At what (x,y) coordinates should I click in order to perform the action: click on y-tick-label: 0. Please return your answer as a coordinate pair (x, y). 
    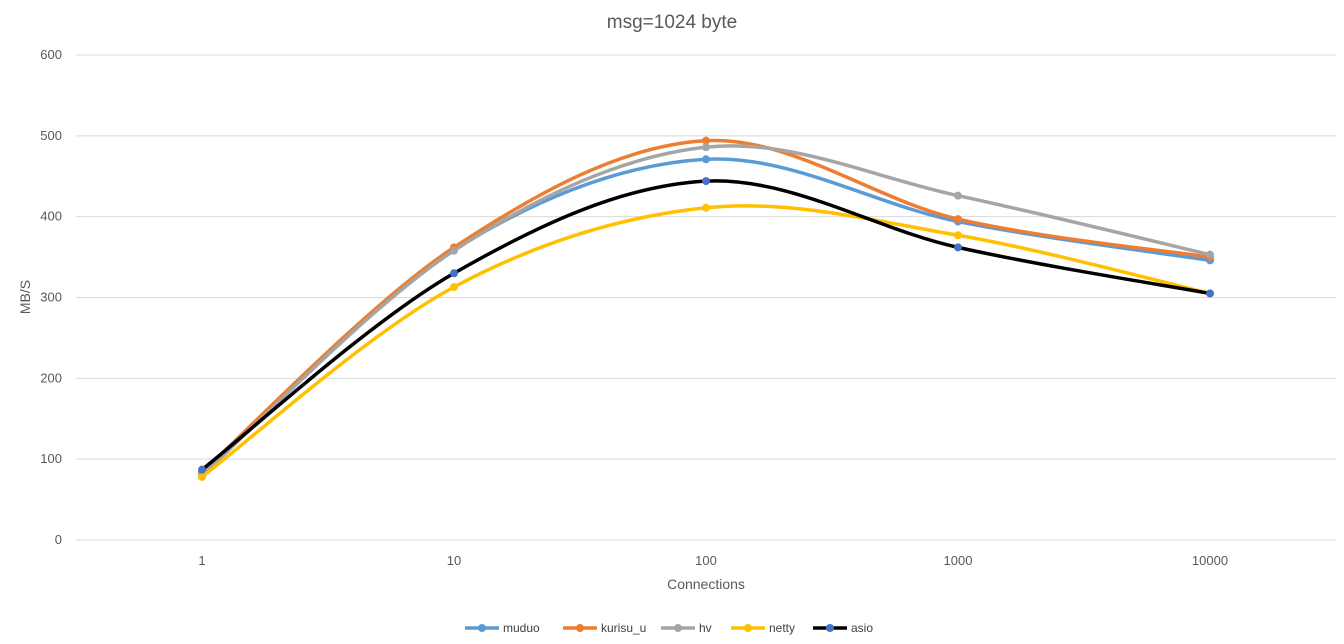
    Looking at the image, I should click on (58, 539).